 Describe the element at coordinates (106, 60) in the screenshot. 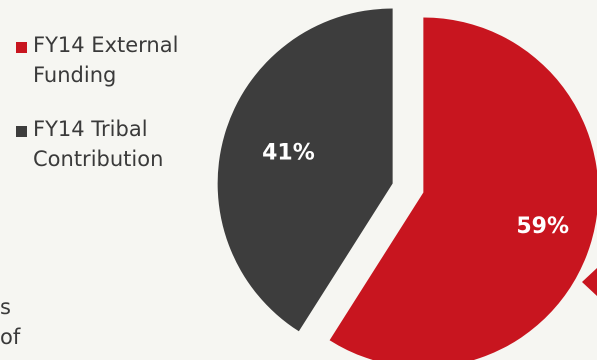

I see `legend-label-external-funding: FY14 External Funding` at that location.